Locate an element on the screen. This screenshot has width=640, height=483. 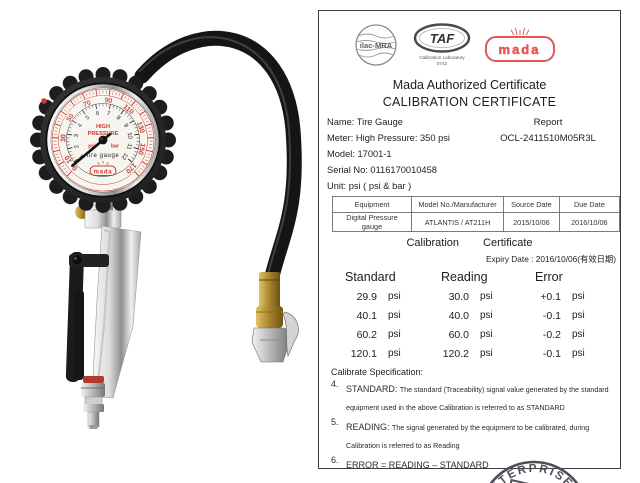
dial-text: HIGH PRESSURE psi bar tire gauge is located at coordinates (103, 141).